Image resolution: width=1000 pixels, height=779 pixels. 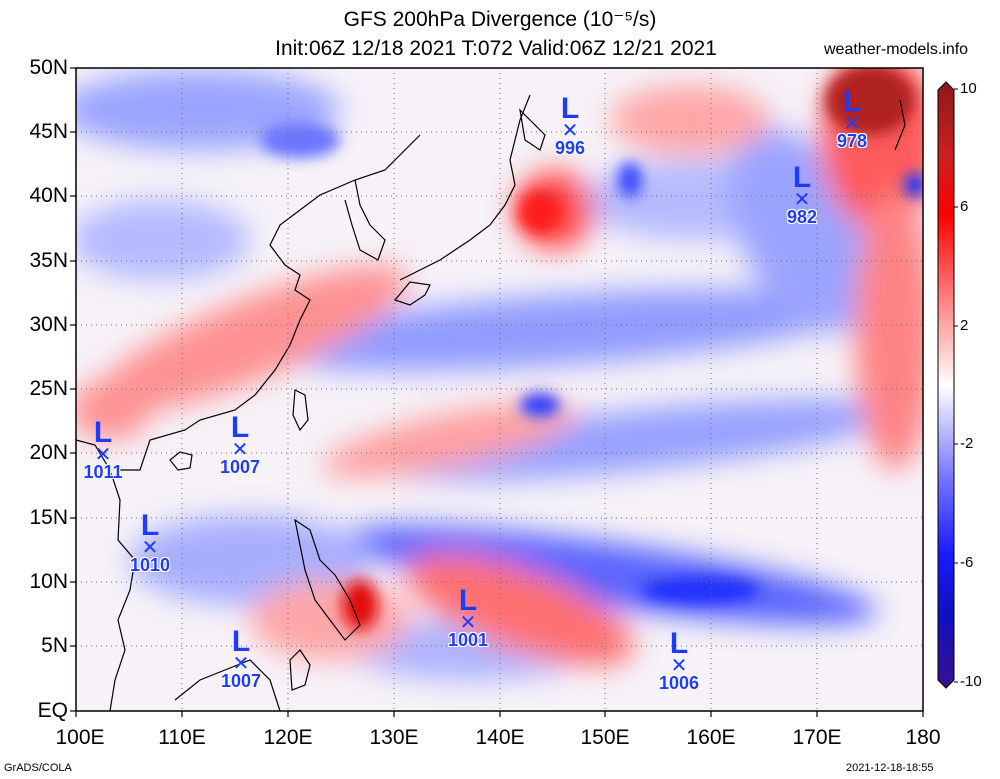 I want to click on lon-label: 180, so click(x=923, y=737).